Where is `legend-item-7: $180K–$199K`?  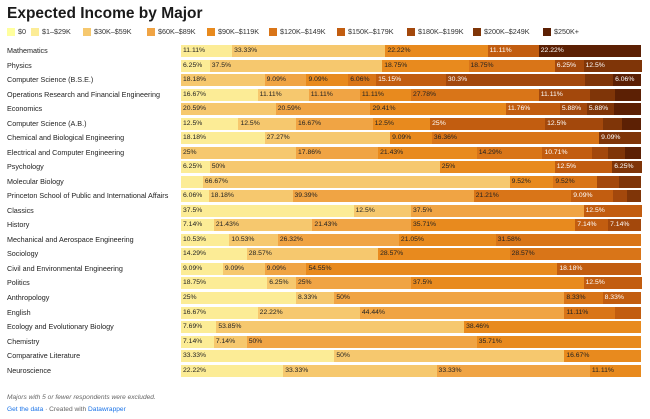 legend-item-7: $180K–$199K is located at coordinates (435, 31).